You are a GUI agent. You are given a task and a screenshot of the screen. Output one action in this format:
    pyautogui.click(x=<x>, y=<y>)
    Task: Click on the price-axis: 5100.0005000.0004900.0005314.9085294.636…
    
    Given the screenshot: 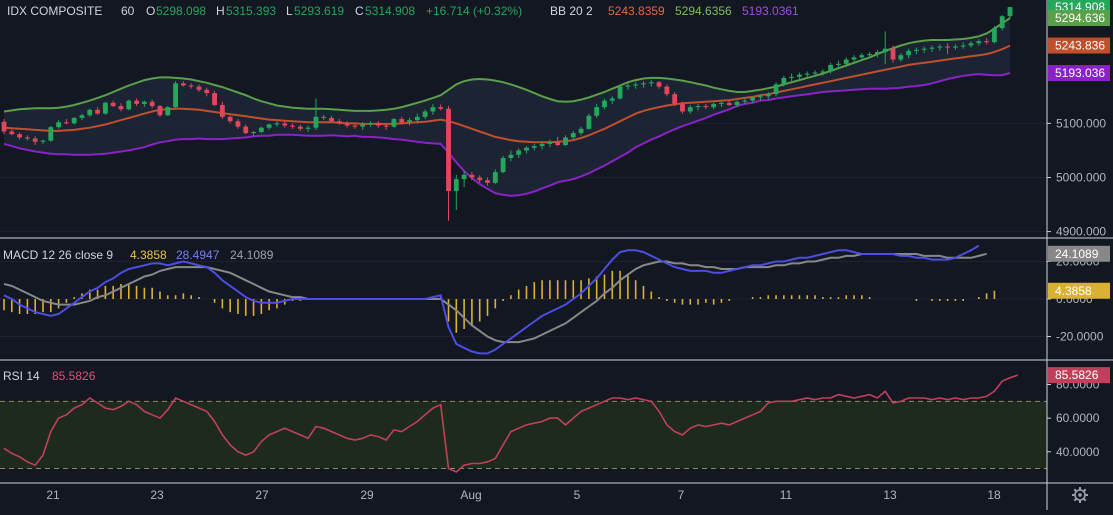 What is the action you would take?
    pyautogui.click(x=1078, y=119)
    